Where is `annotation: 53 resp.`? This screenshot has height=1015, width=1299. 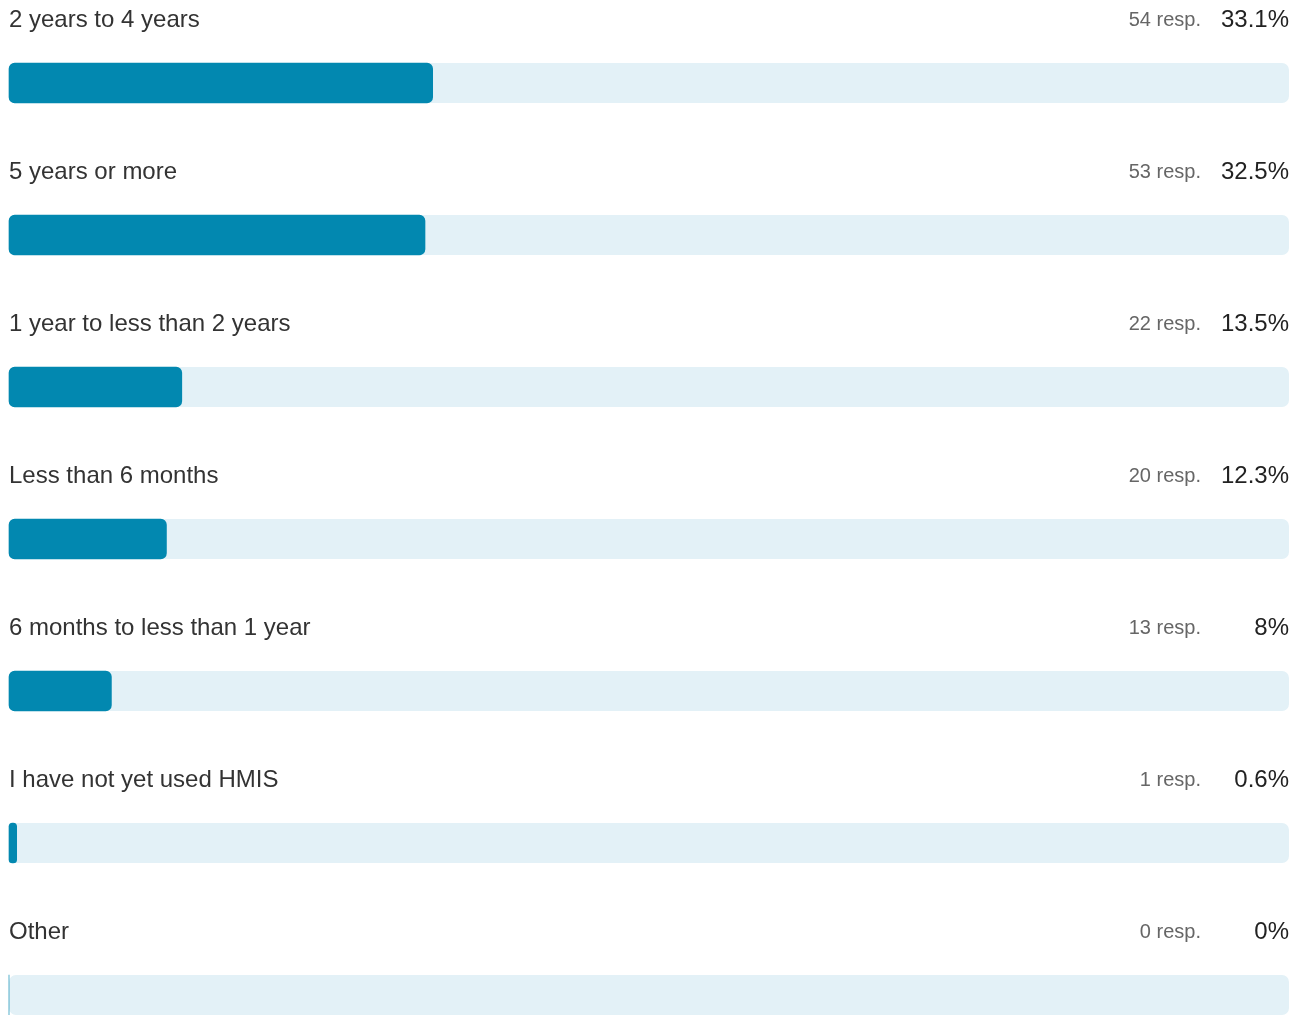
annotation: 53 resp. is located at coordinates (1164, 170).